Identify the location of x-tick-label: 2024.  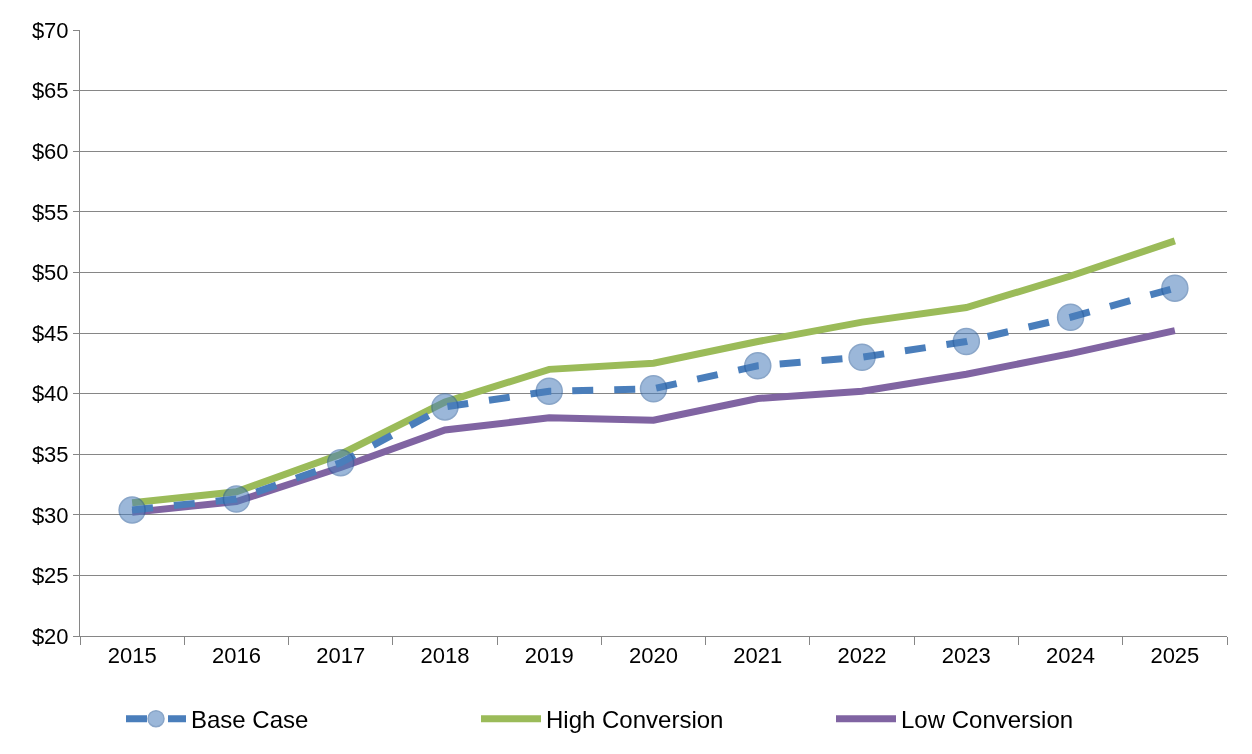
(1071, 656).